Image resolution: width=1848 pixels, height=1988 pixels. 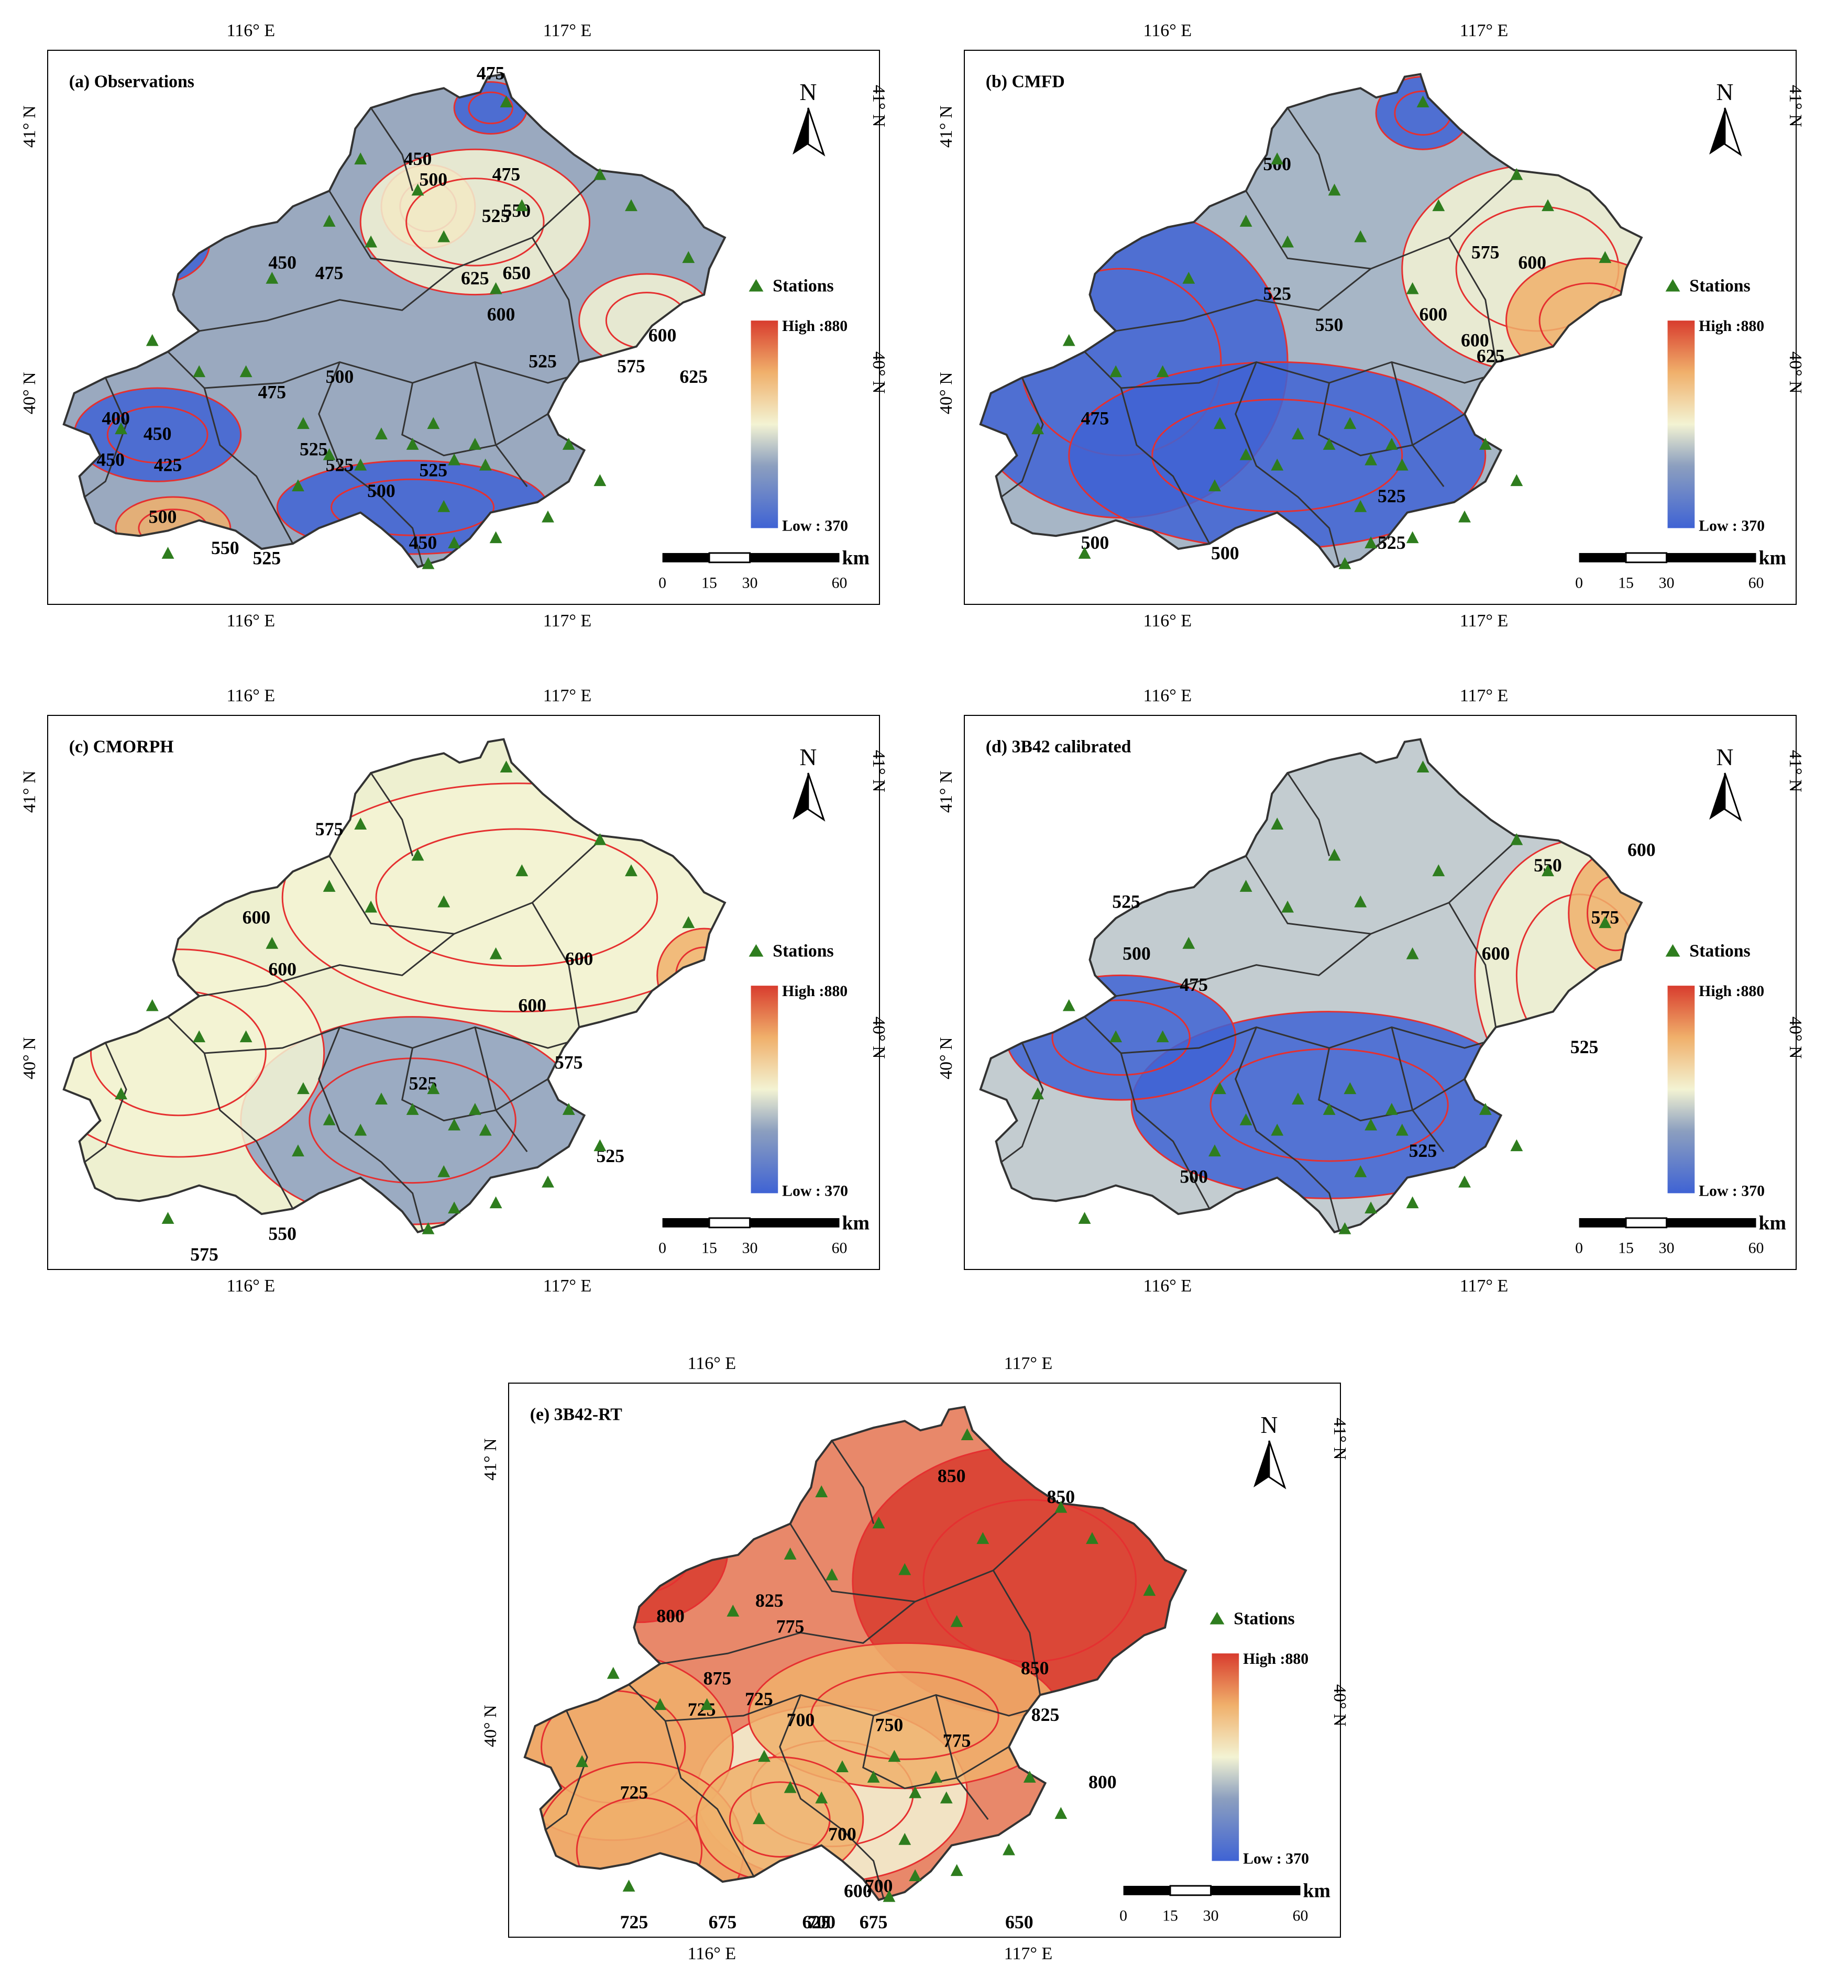 I want to click on contour-label: 825, so click(x=769, y=1600).